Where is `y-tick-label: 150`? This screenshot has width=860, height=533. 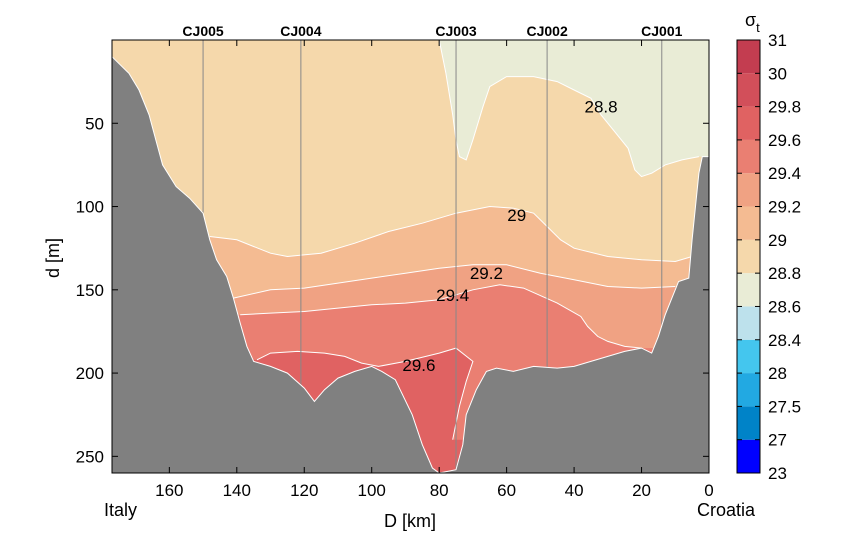 y-tick-label: 150 is located at coordinates (90, 290).